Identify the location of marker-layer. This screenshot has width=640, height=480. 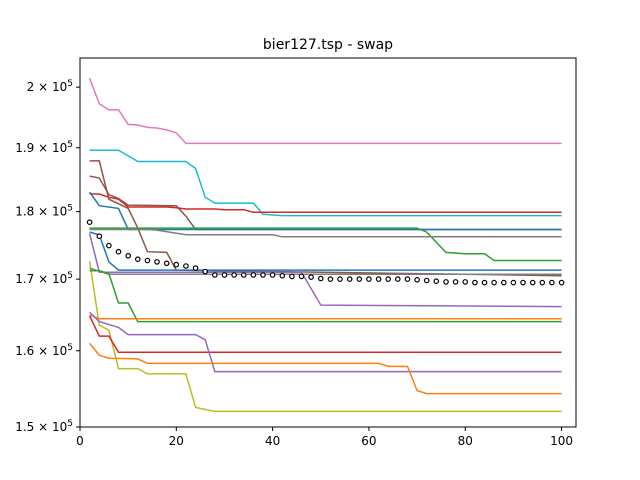
(325, 252).